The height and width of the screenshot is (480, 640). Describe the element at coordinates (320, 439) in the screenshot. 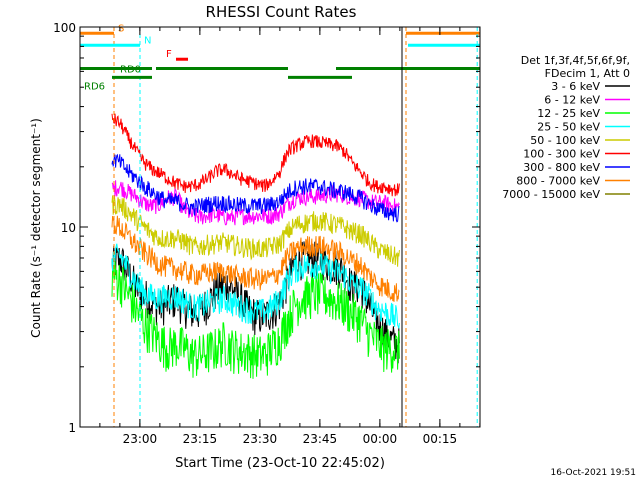

I see `x-tick-label-4: 23:45` at that location.